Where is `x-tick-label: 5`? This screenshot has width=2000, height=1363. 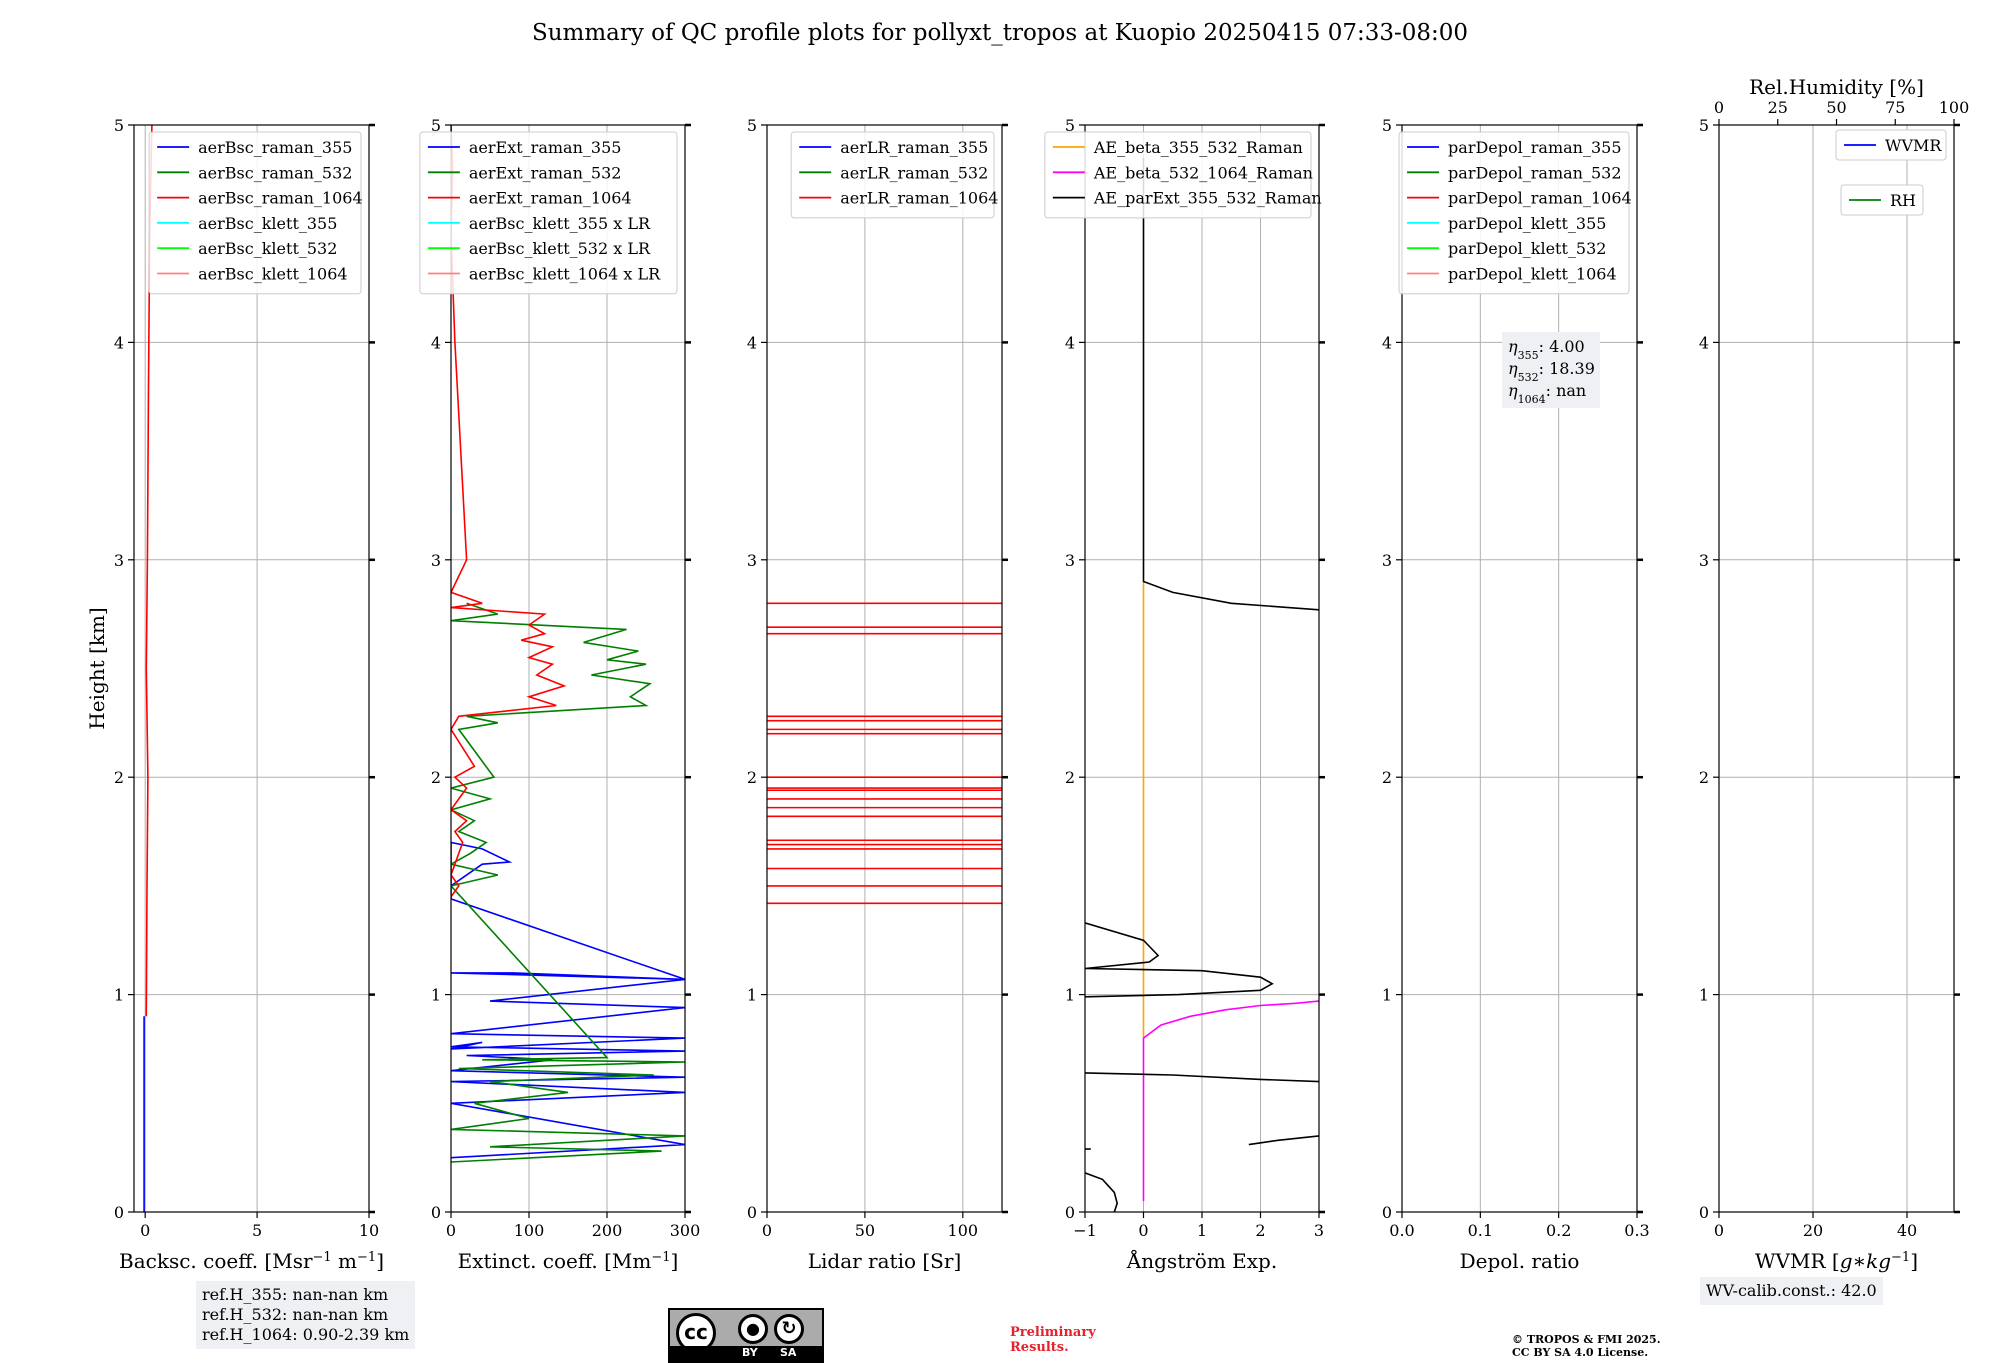
x-tick-label: 5 is located at coordinates (257, 1230).